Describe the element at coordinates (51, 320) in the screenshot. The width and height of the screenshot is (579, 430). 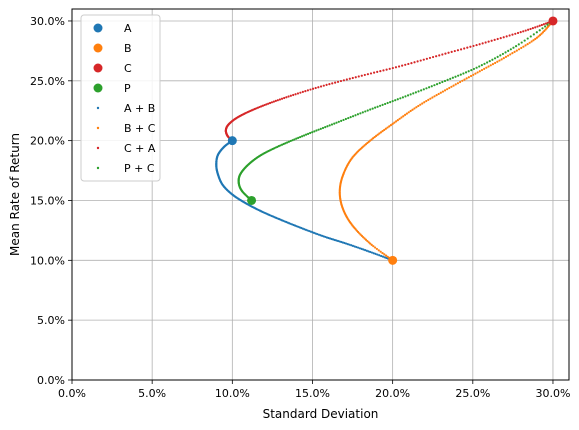
I see `y-tick-label: 5.0%` at that location.